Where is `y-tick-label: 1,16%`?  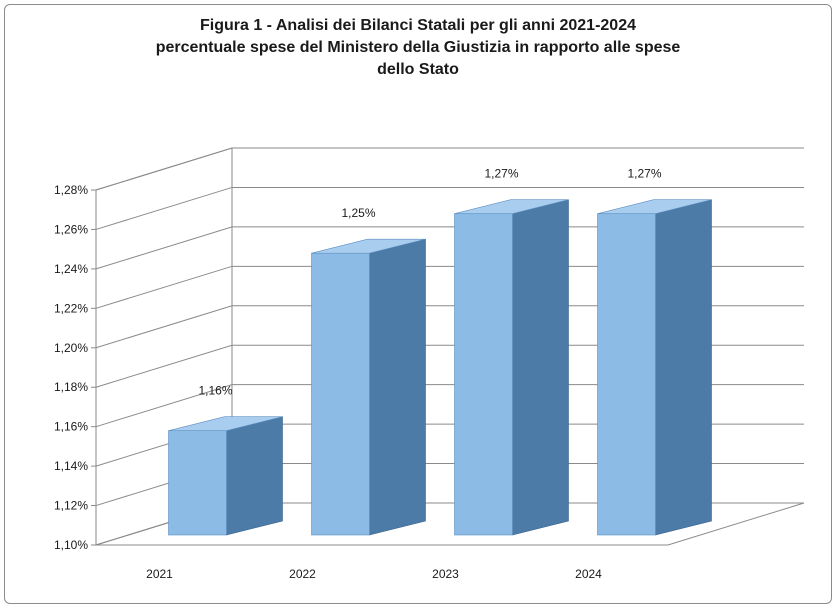
y-tick-label: 1,16% is located at coordinates (71, 427).